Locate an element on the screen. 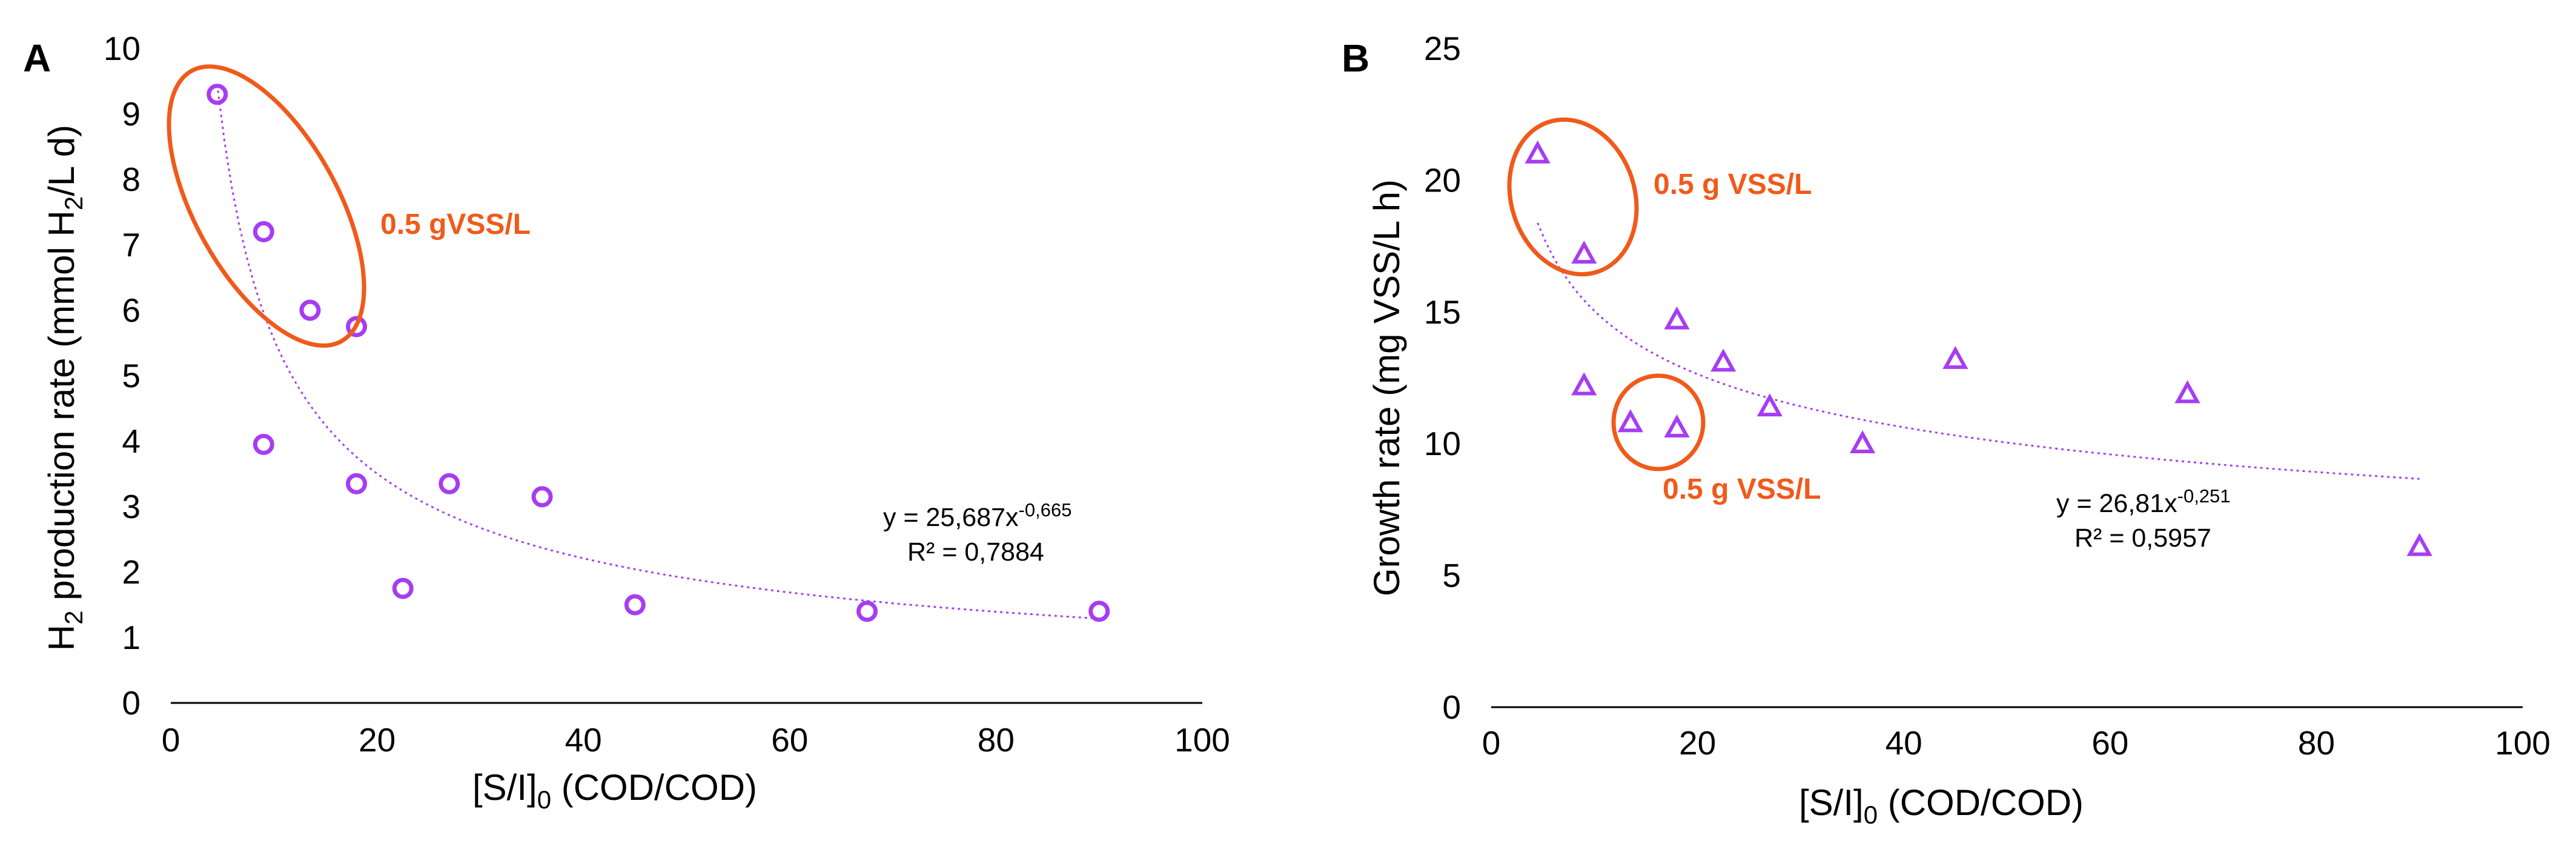 The height and width of the screenshot is (852, 2576). highlight-ellipse-a is located at coordinates (266, 206).